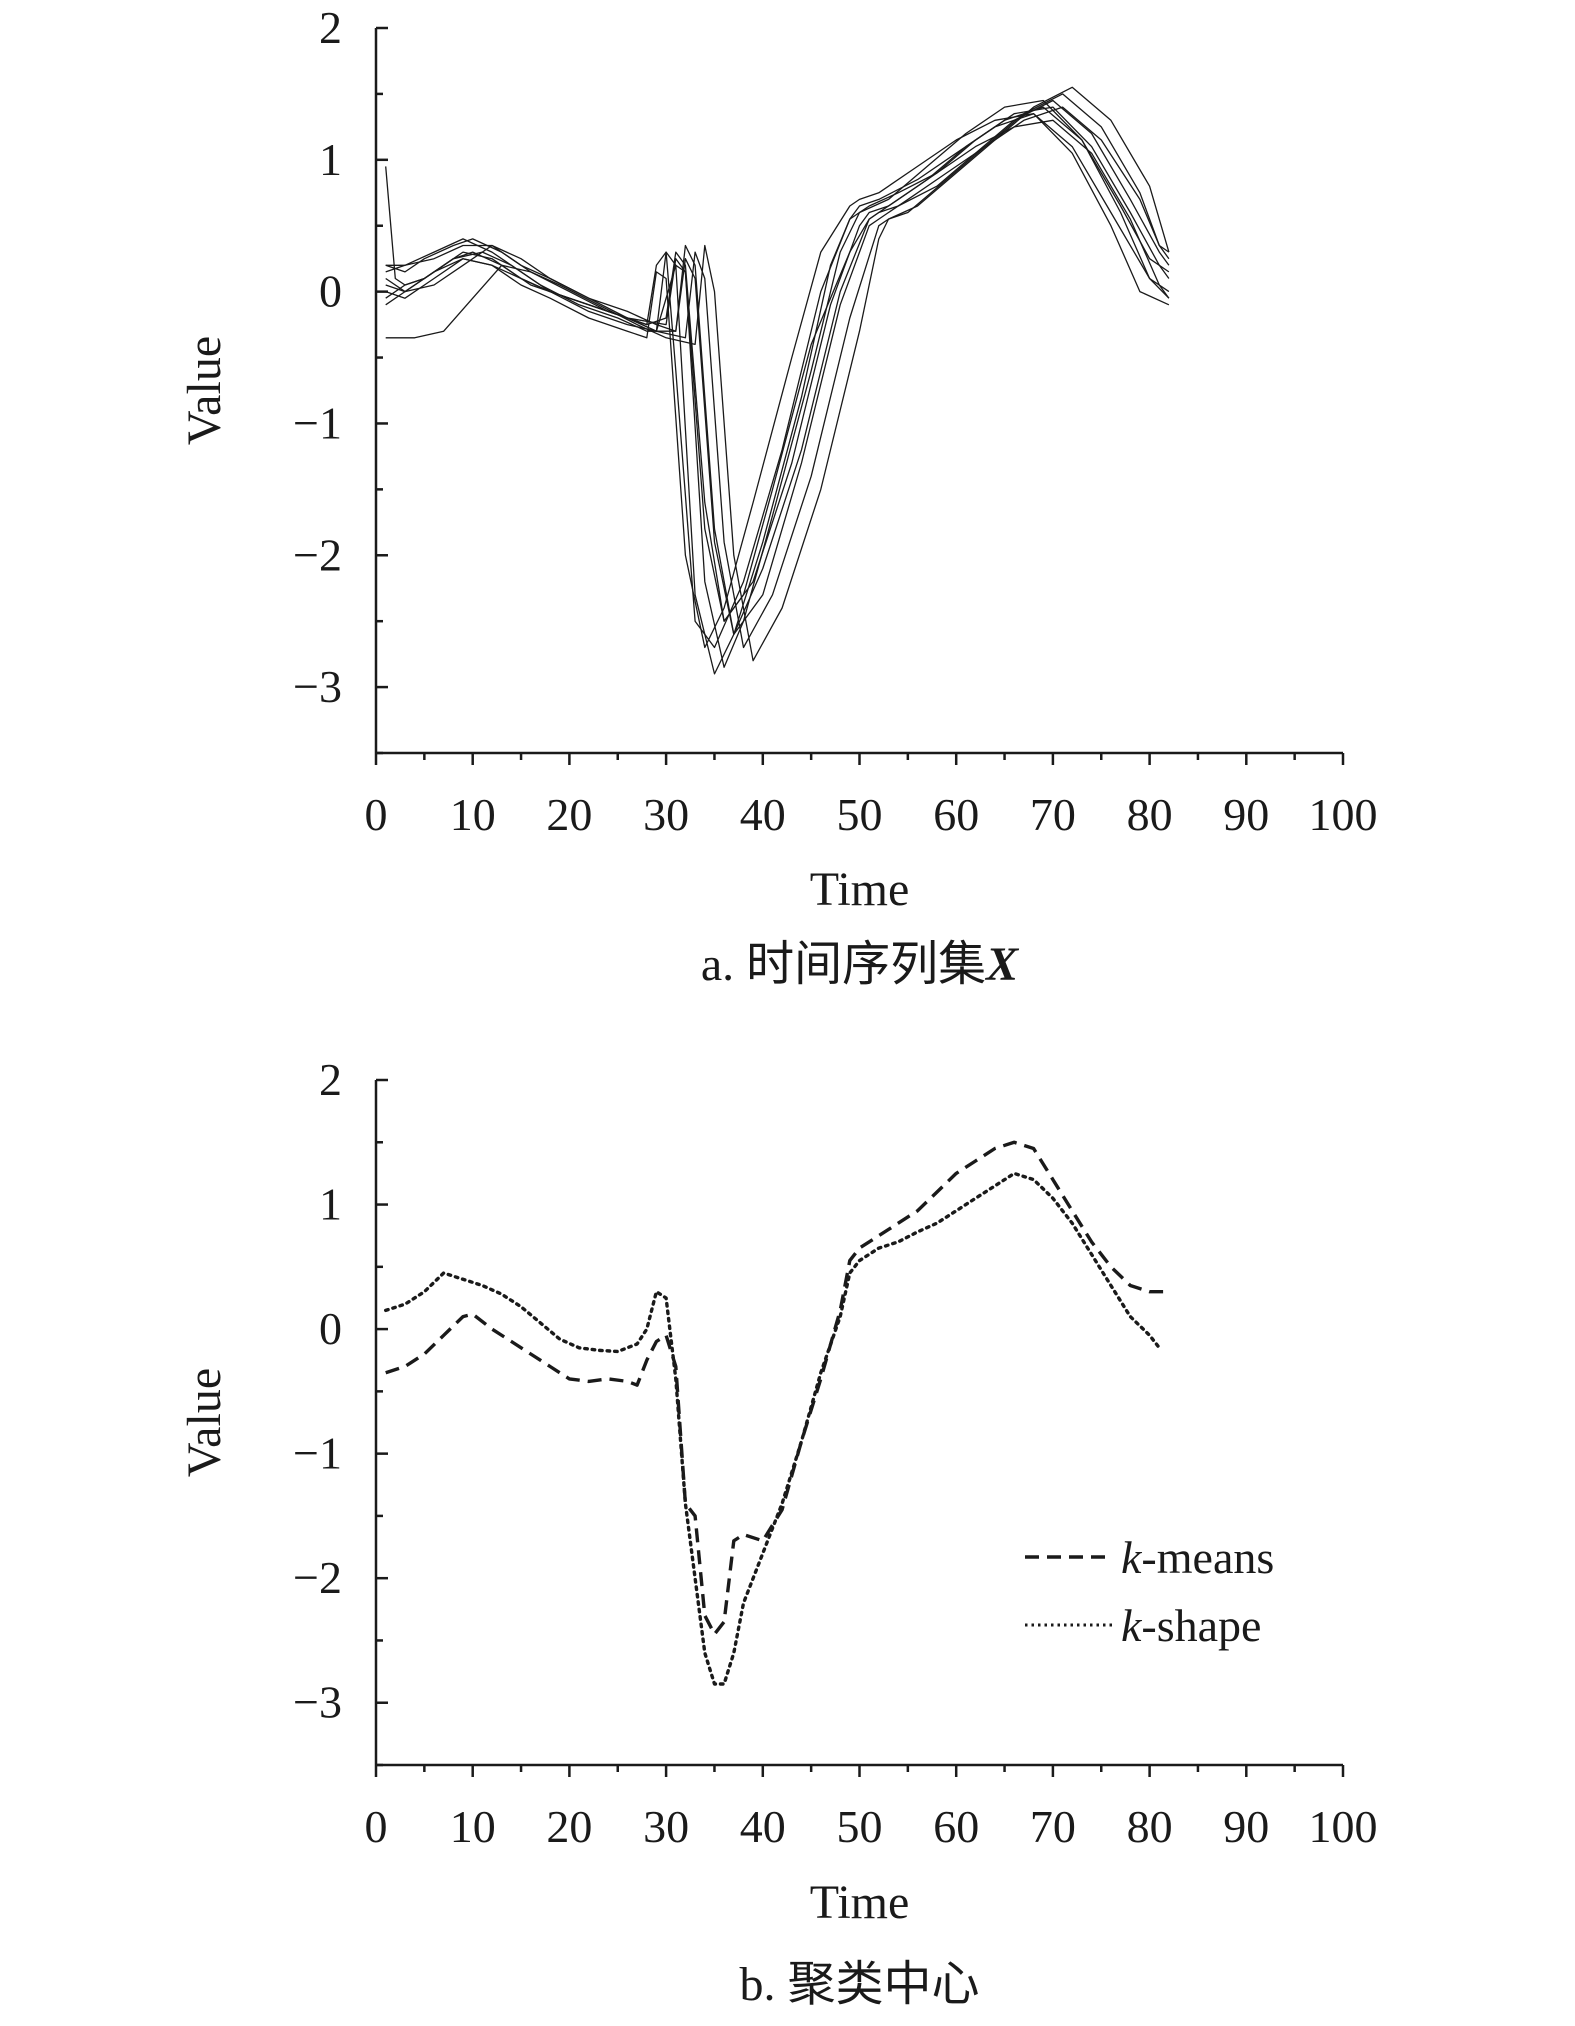  What do you see at coordinates (1201, 1625) in the screenshot?
I see `legend-label-rest: -shape` at bounding box center [1201, 1625].